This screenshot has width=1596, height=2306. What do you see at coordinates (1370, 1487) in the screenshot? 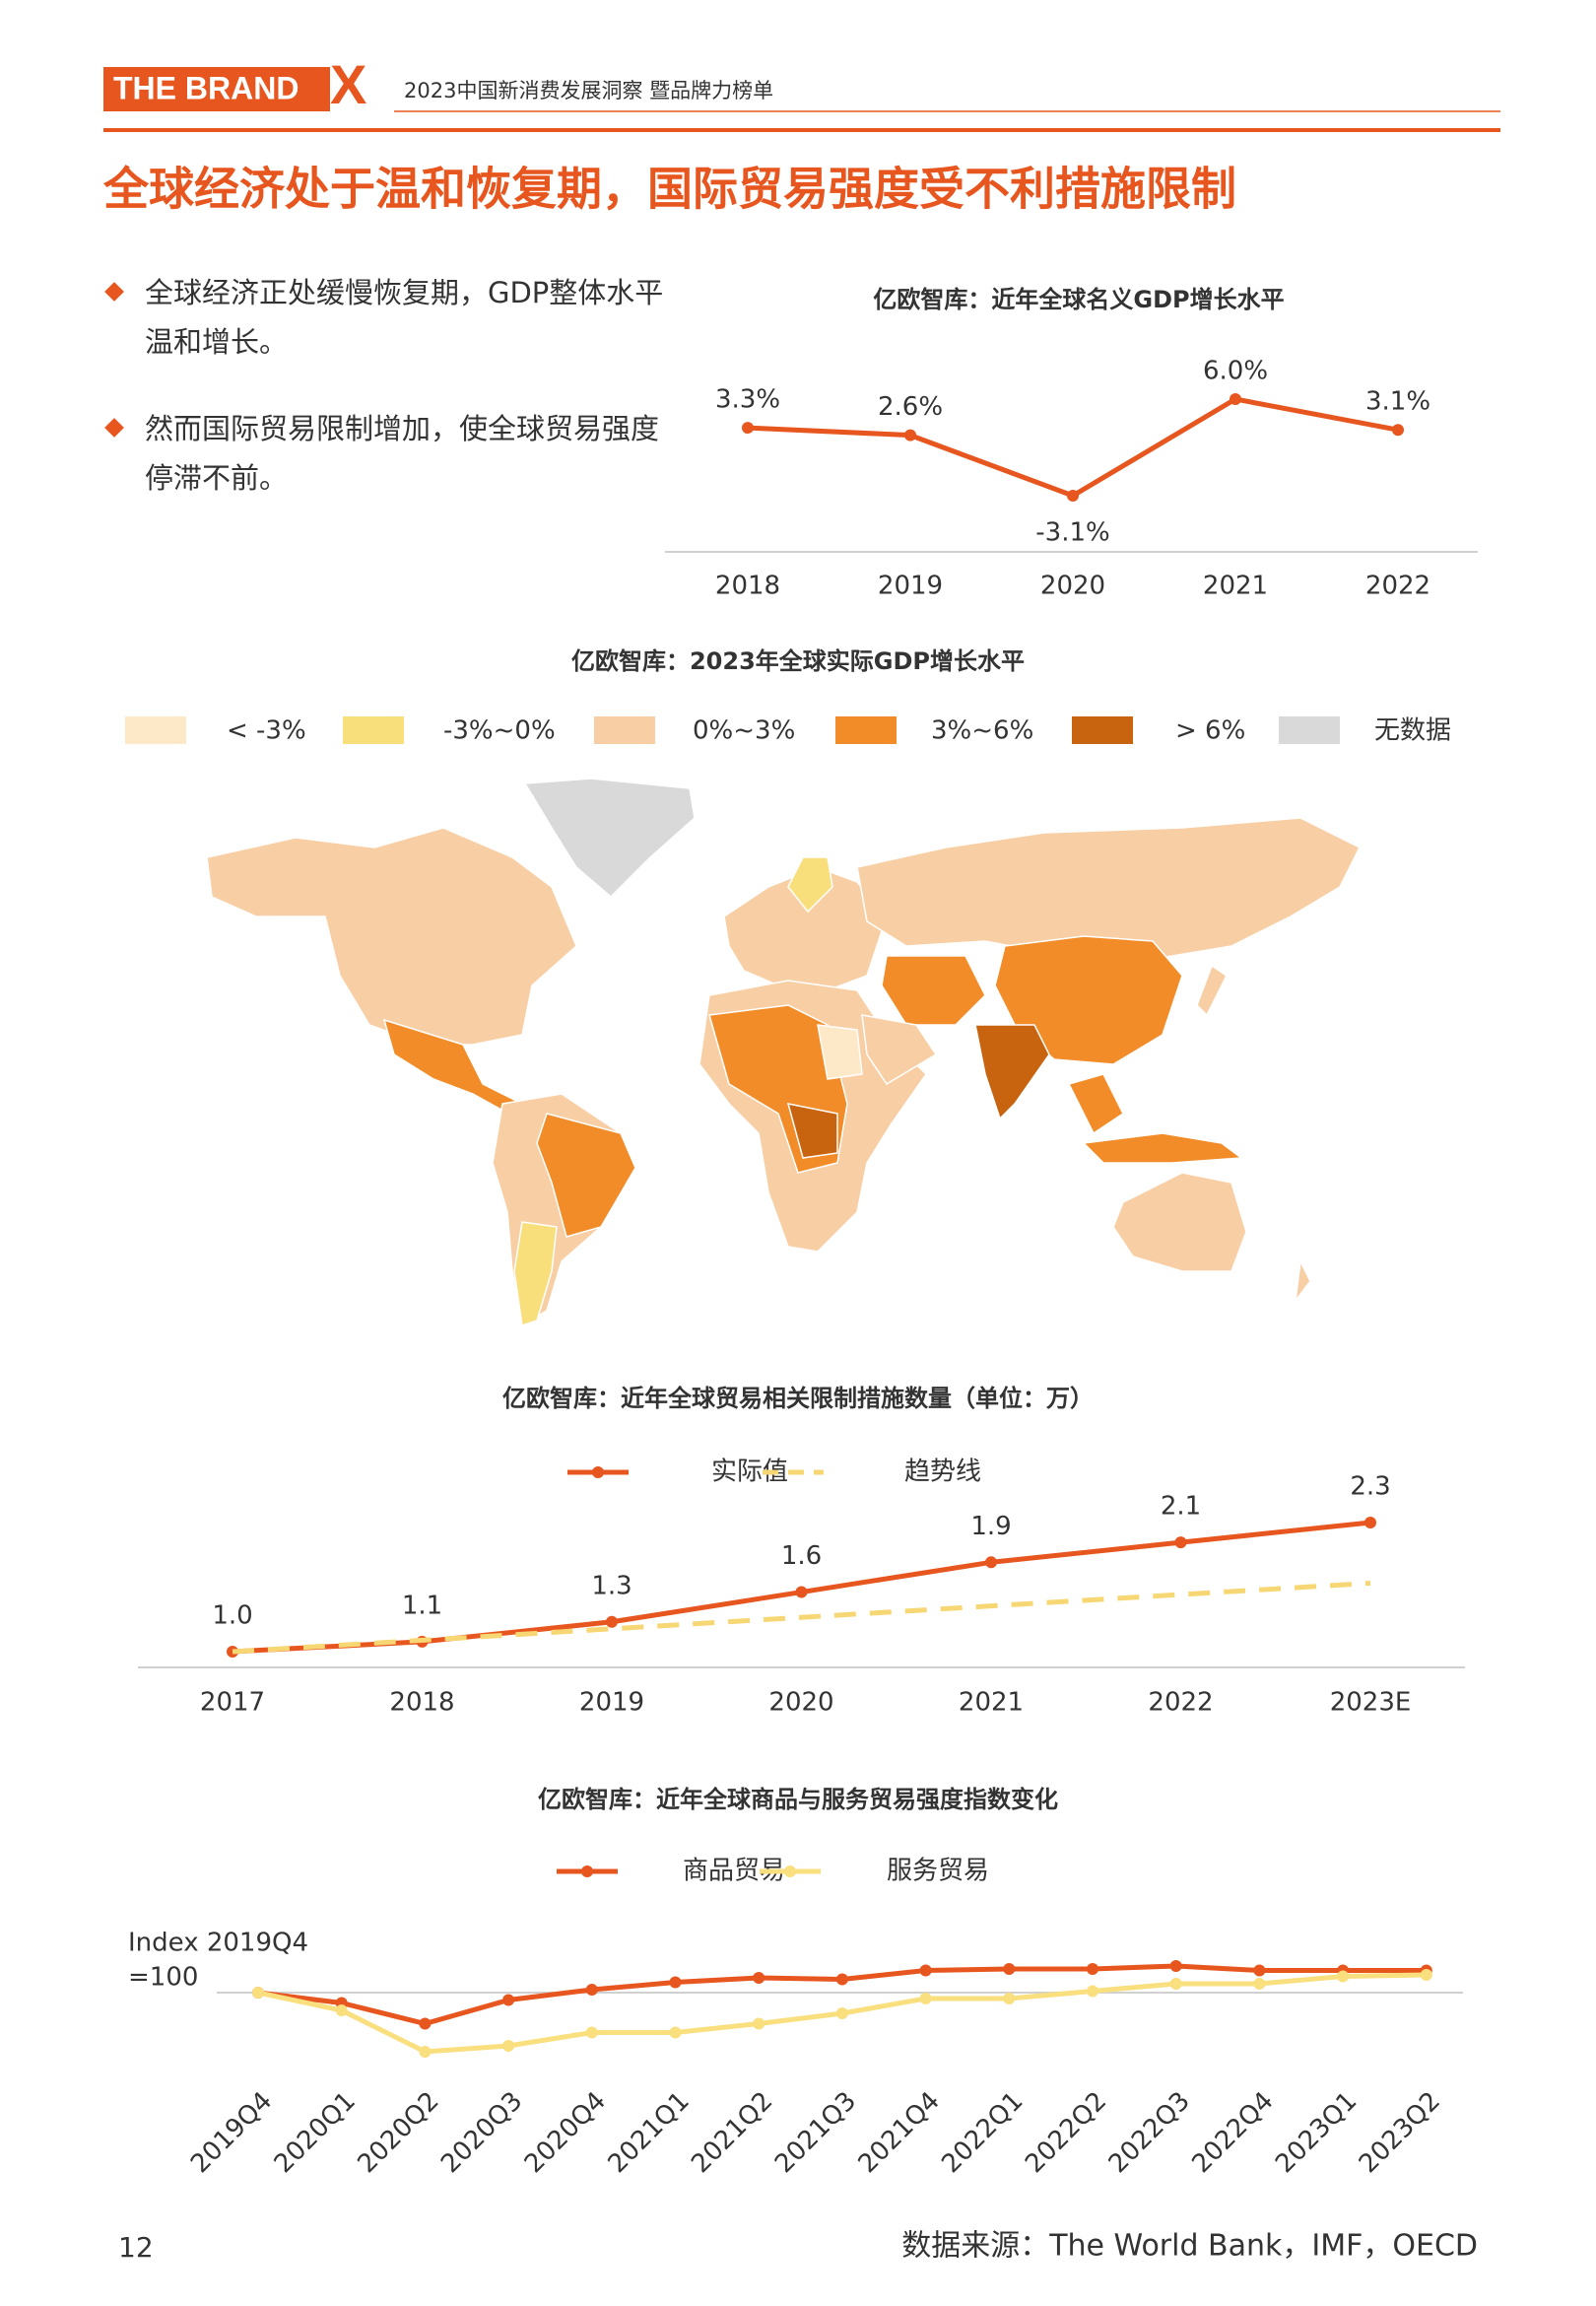
I see `value-label: 2.3` at bounding box center [1370, 1487].